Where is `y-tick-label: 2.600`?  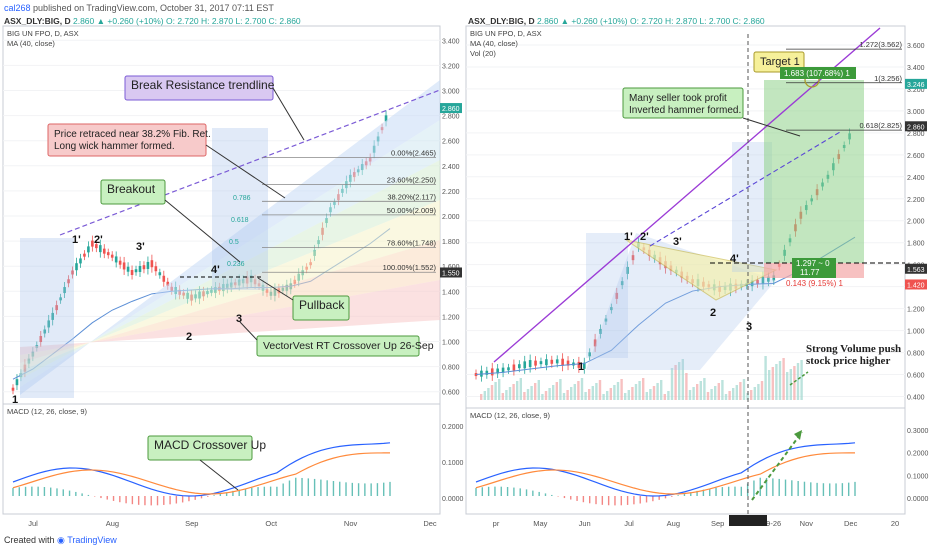 y-tick-label: 2.600 is located at coordinates (916, 156).